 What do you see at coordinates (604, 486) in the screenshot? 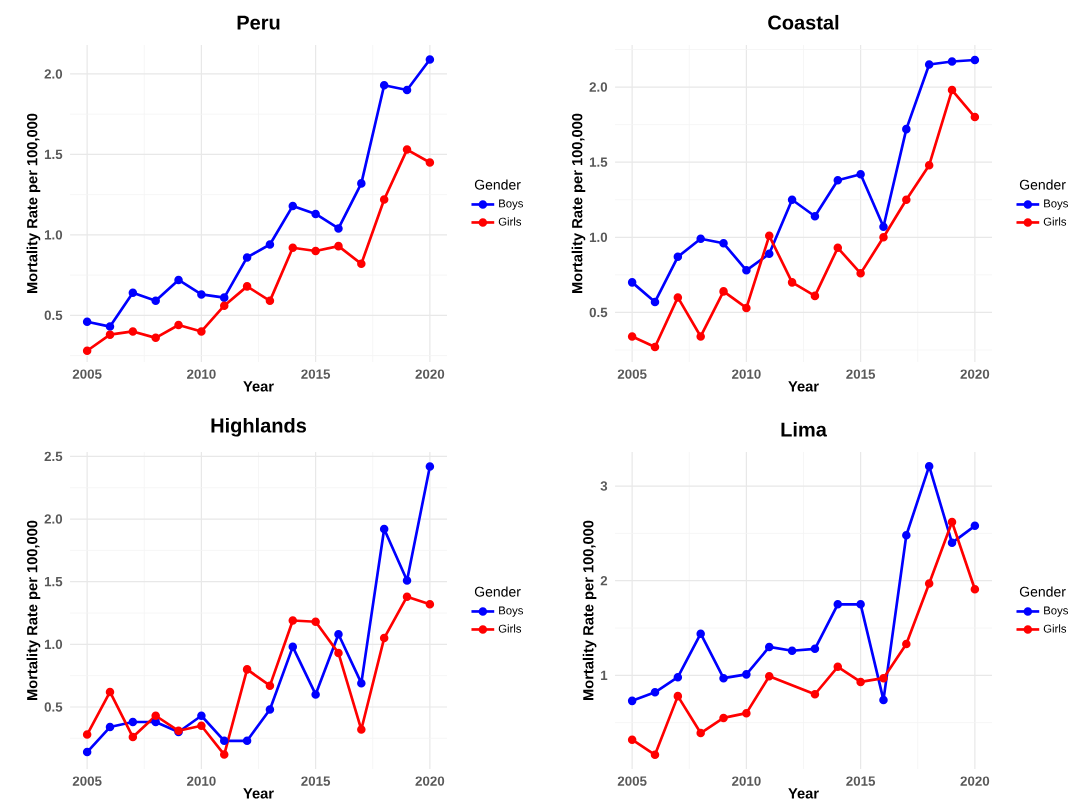
I see `y-tick-label: 3` at bounding box center [604, 486].